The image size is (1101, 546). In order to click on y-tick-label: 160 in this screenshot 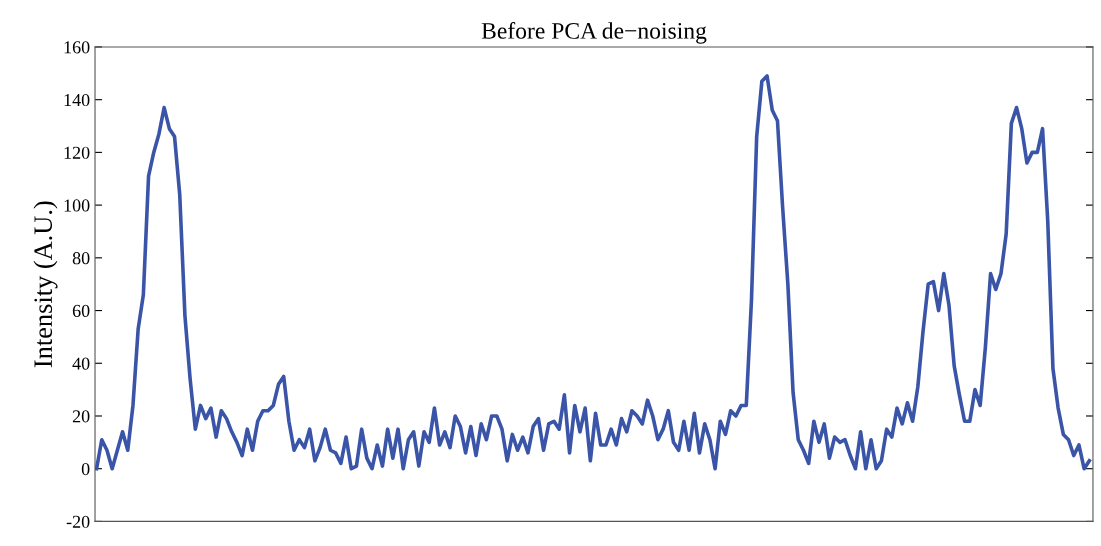, I will do `click(77, 47)`.